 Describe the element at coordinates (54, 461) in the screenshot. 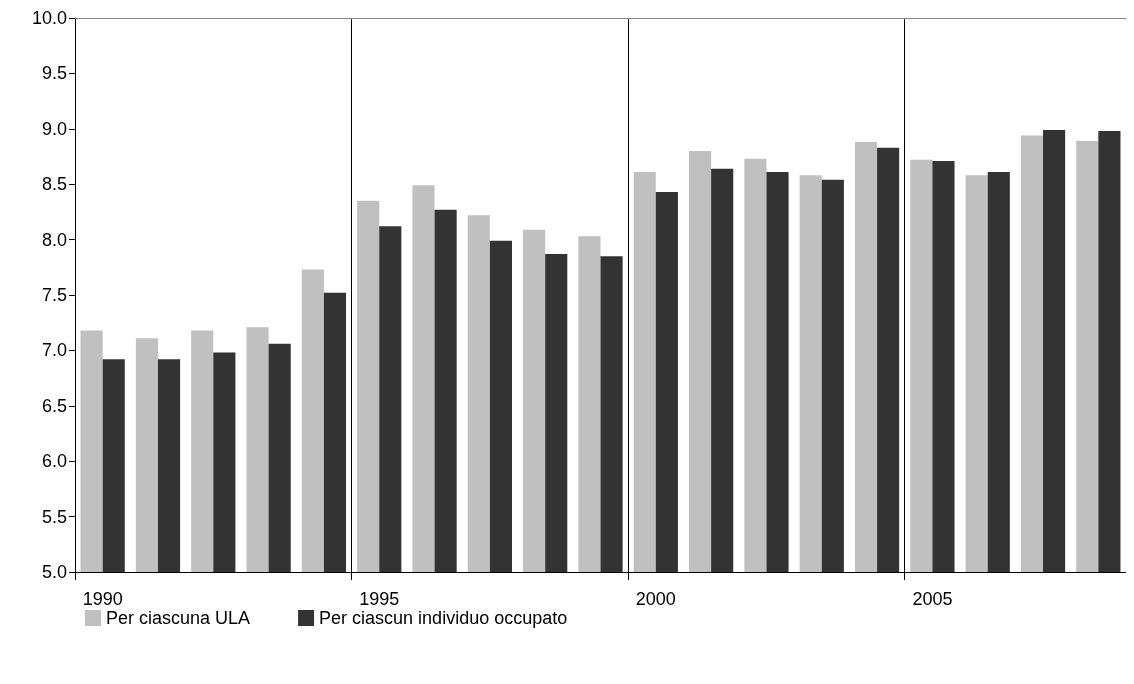

I see `y-tick-label: 6.0` at that location.